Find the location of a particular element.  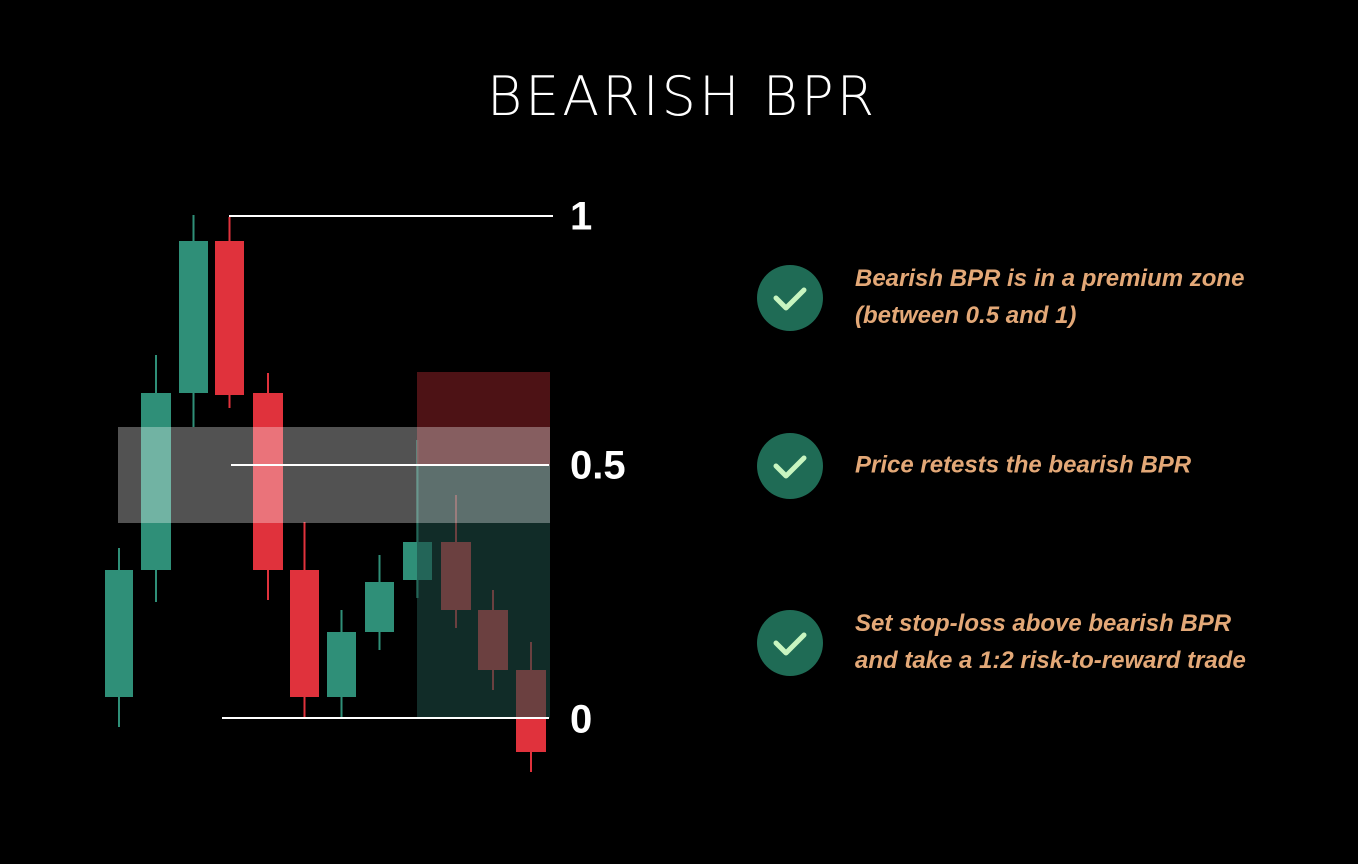

point-text: Bearish BPR is in a premium zone is located at coordinates (1049, 278).